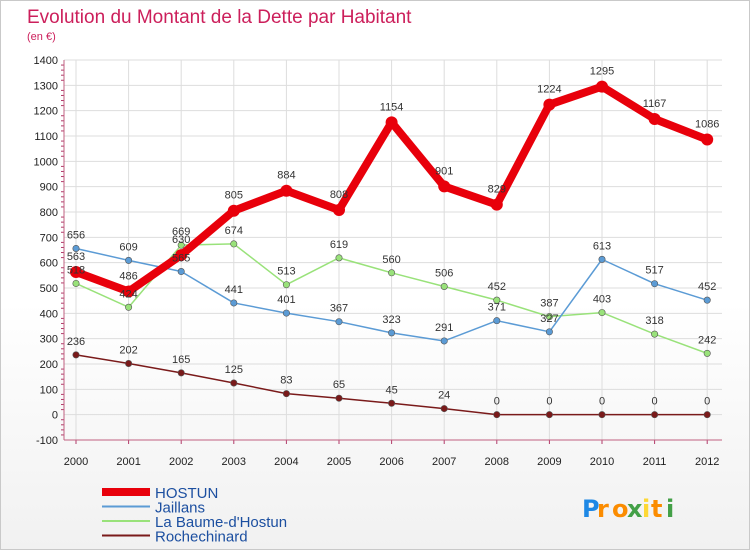 The width and height of the screenshot is (750, 550). What do you see at coordinates (549, 462) in the screenshot?
I see `x-tick-label: 2009` at bounding box center [549, 462].